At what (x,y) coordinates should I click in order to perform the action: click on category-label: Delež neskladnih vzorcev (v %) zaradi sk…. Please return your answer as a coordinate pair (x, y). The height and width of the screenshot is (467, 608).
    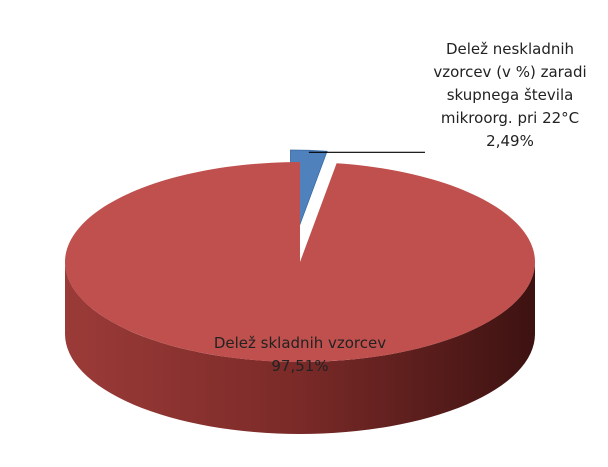
    Looking at the image, I should click on (510, 83).